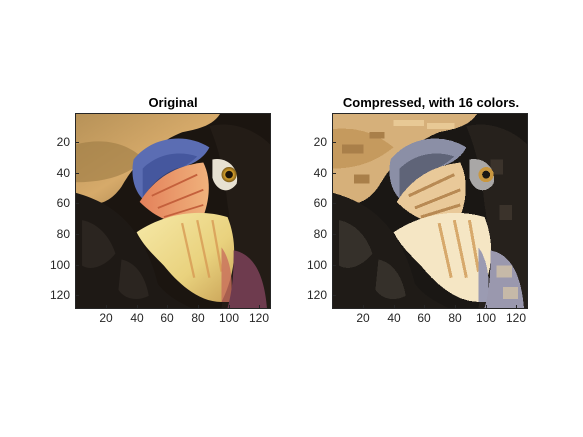 The height and width of the screenshot is (437, 583). I want to click on compressed-bird-image, so click(430, 211).